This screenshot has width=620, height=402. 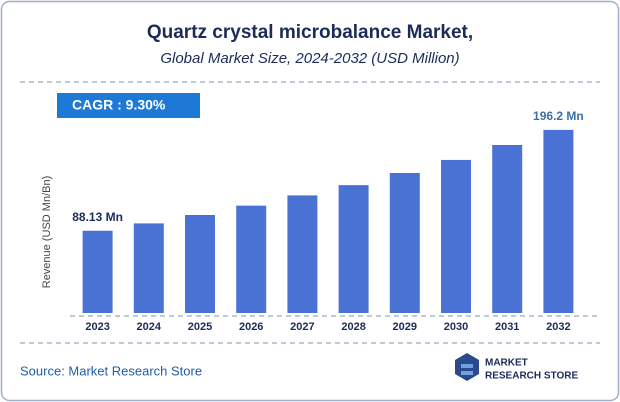 What do you see at coordinates (251, 327) in the screenshot?
I see `x-tick-label: 2026` at bounding box center [251, 327].